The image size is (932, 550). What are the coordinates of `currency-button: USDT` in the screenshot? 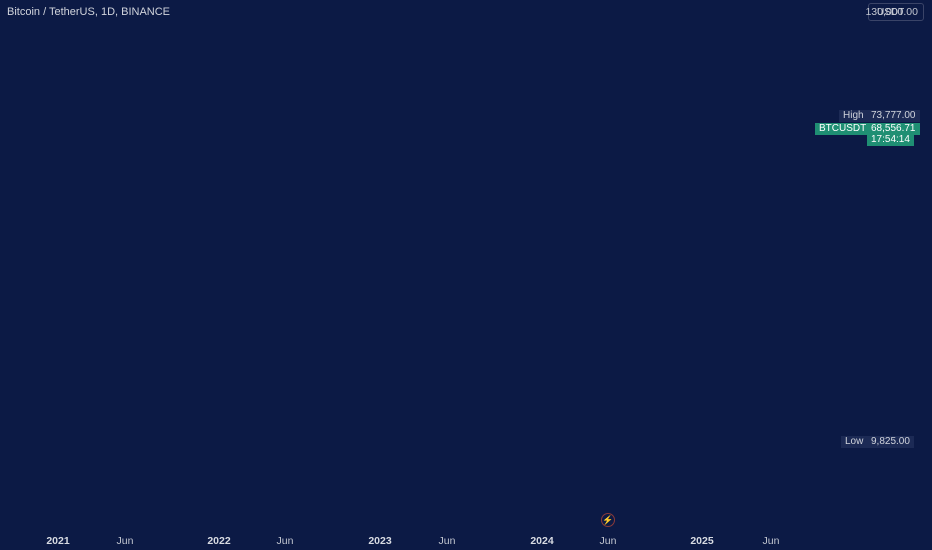 It's located at (896, 12).